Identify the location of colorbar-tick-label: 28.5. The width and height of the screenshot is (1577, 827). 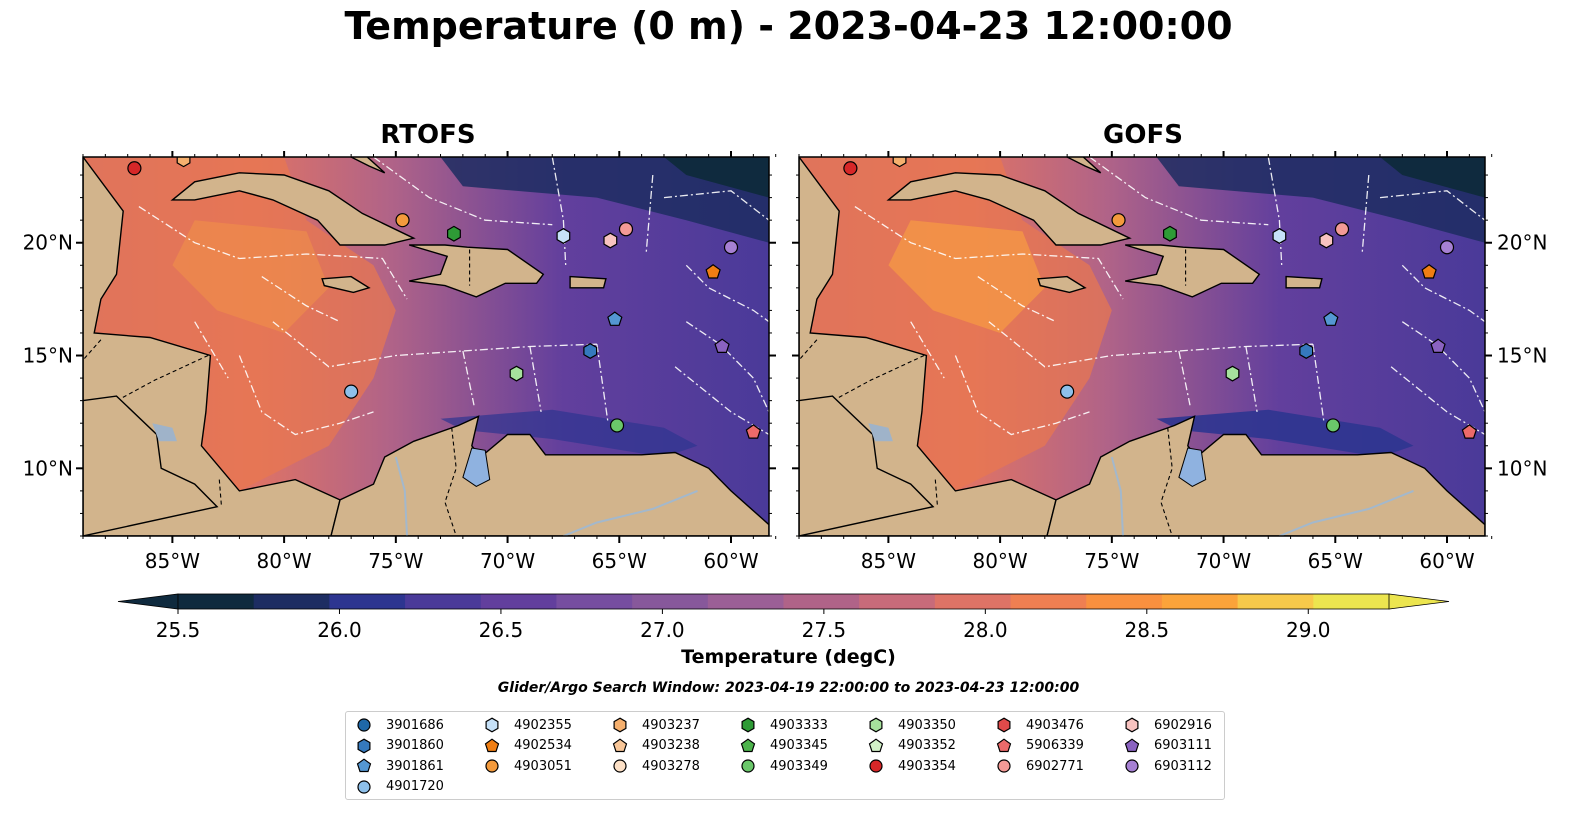
(1147, 630).